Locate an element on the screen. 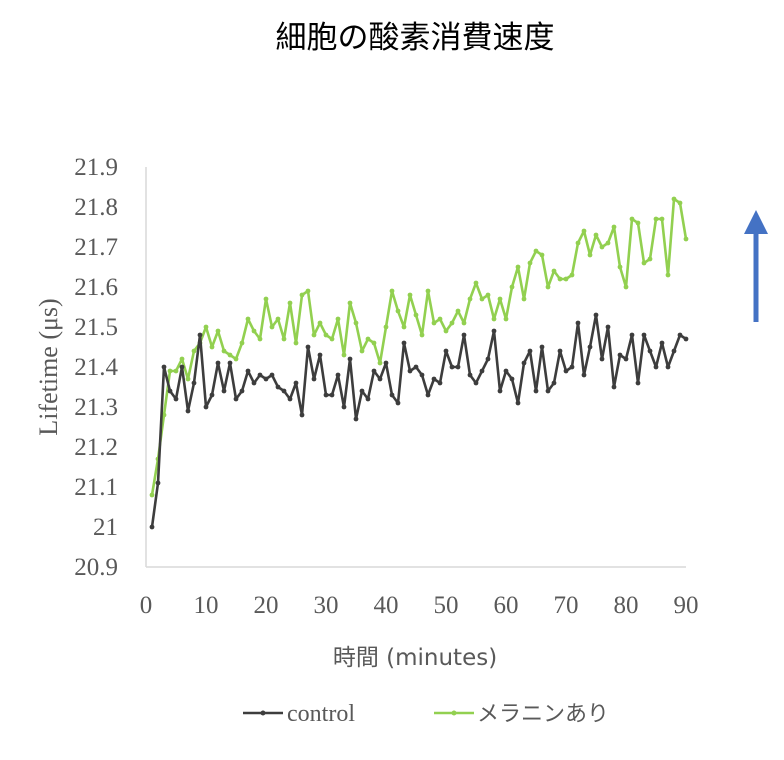 This screenshot has height=760, width=784. x-tick-label: 10 is located at coordinates (206, 605).